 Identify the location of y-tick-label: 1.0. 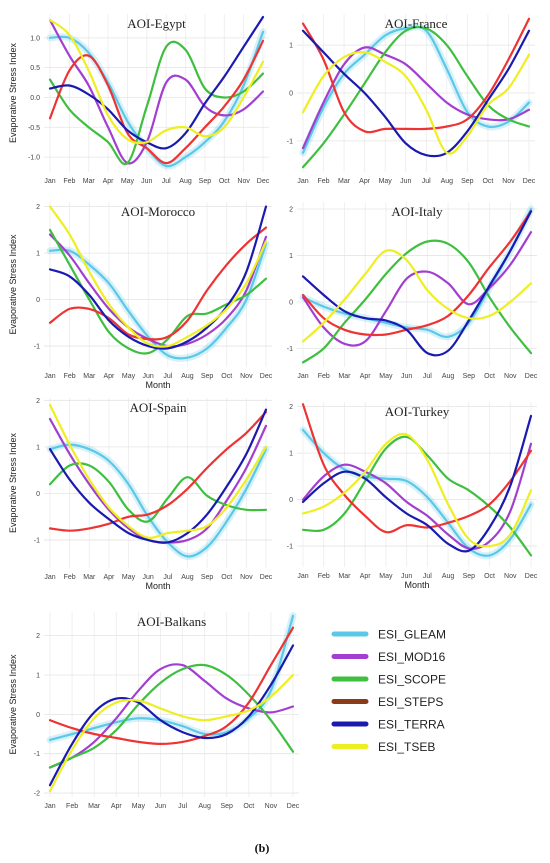
(35, 38).